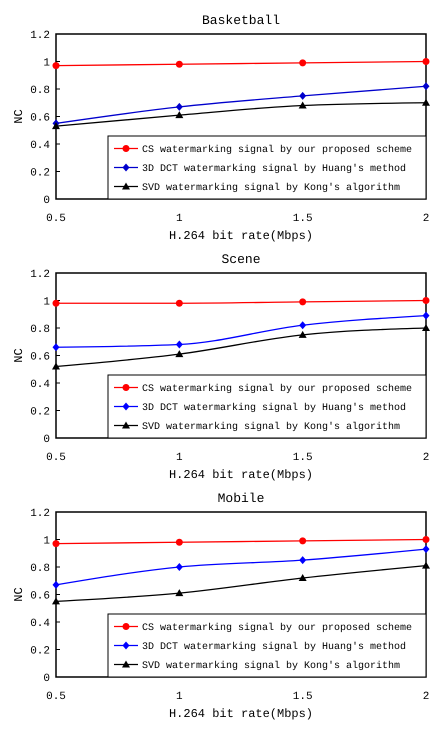 This screenshot has width=446, height=735. What do you see at coordinates (241, 20) in the screenshot?
I see `chart-title: Basketball` at bounding box center [241, 20].